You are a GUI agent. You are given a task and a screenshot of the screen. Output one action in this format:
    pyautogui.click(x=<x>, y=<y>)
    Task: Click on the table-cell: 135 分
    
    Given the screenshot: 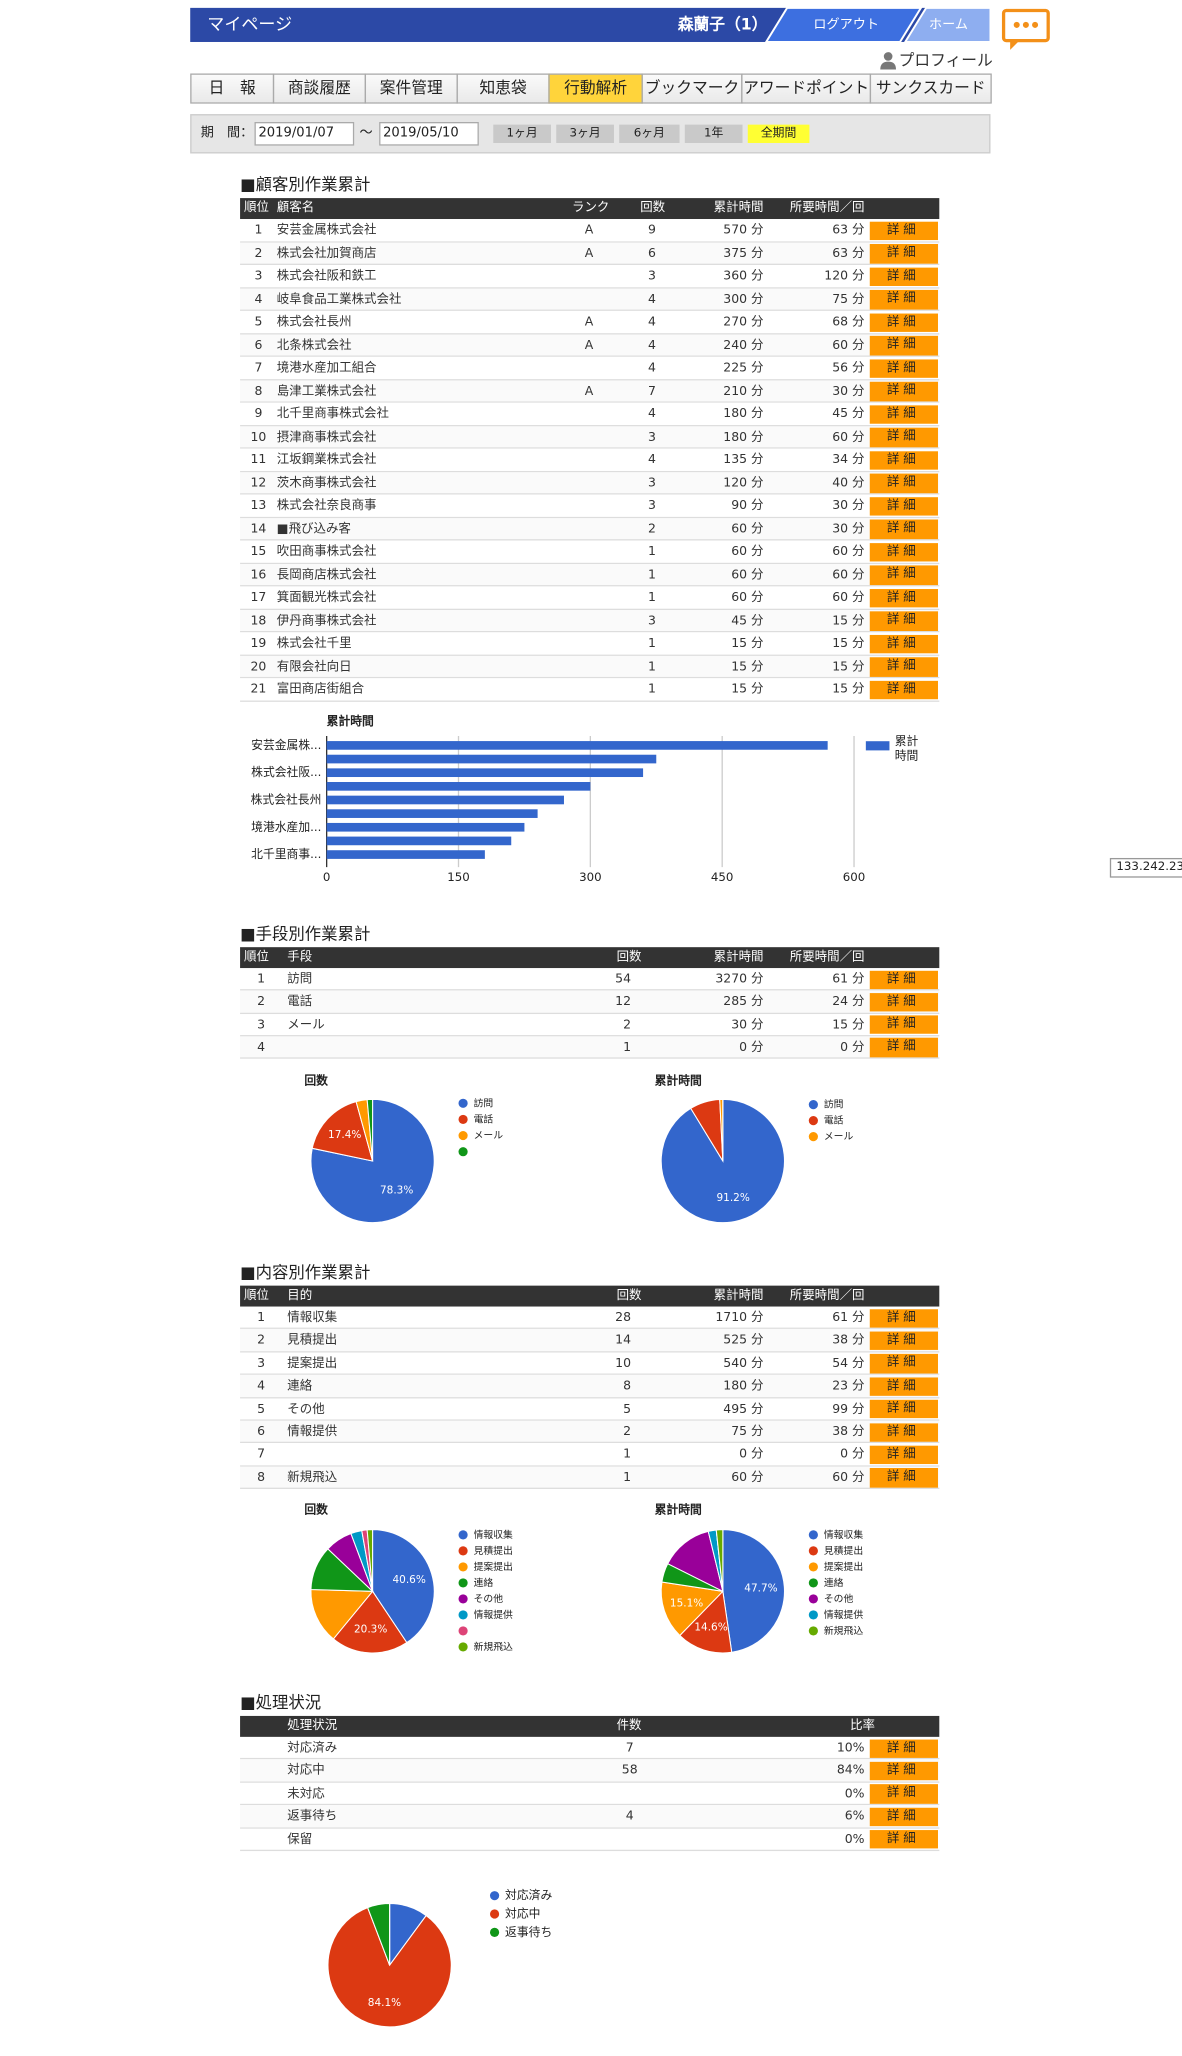 What is the action you would take?
    pyautogui.click(x=743, y=460)
    